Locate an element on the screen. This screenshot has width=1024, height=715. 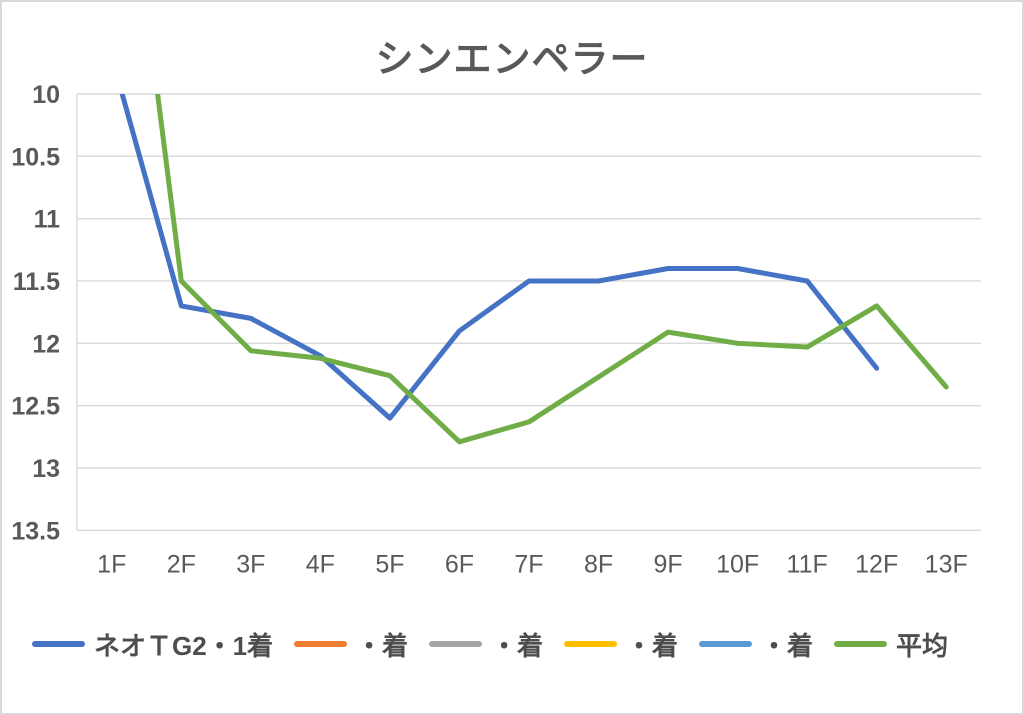
x-tick-label: 7F is located at coordinates (528, 564).